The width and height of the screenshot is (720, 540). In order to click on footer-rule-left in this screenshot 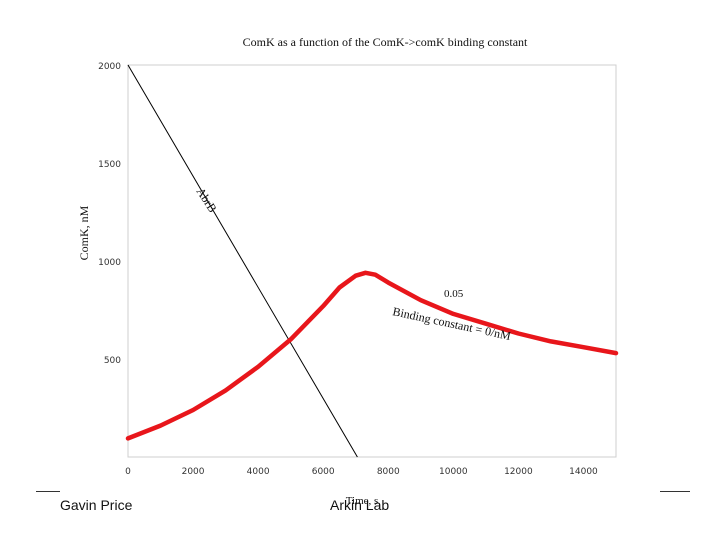, I will do `click(48, 491)`.